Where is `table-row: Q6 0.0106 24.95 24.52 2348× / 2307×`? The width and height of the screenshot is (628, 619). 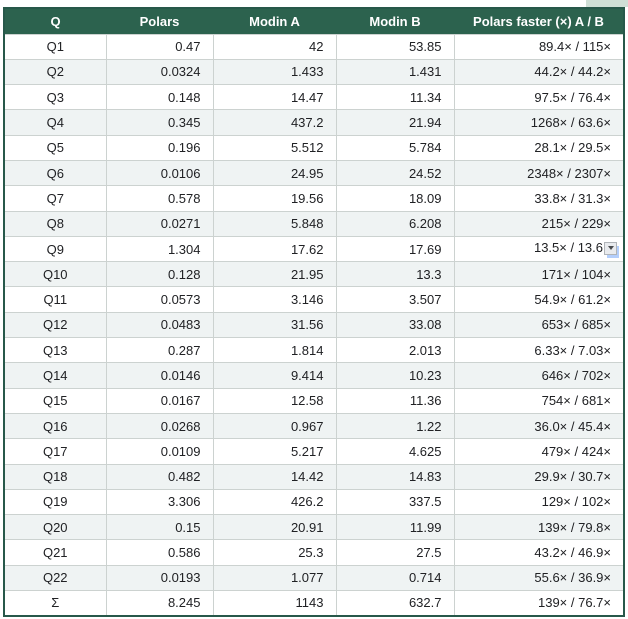
table-row: Q6 0.0106 24.95 24.52 2348× / 2307× is located at coordinates (314, 173).